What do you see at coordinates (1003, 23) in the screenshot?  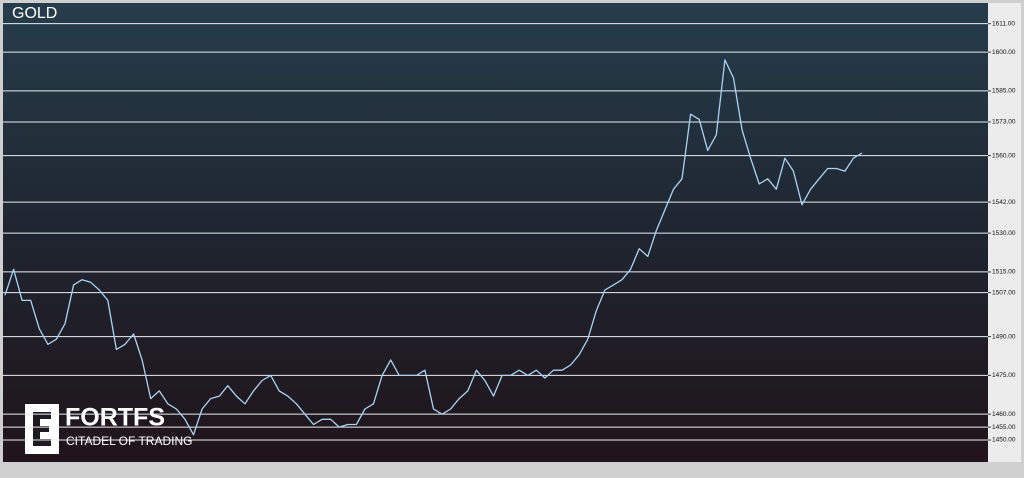 I see `y-tick-label: 1611.00` at bounding box center [1003, 23].